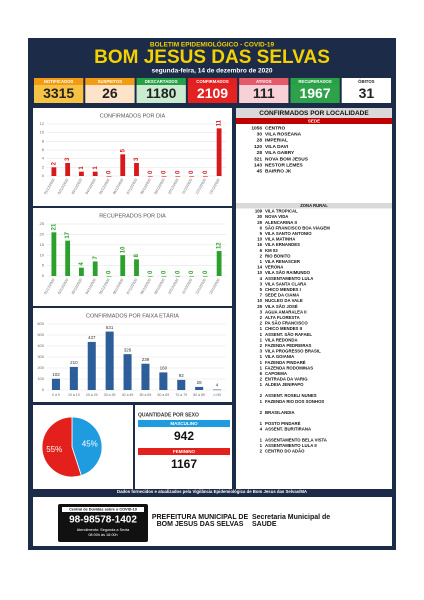  Describe the element at coordinates (276, 216) in the screenshot. I see `row-place: NOVA VIDA` at that location.